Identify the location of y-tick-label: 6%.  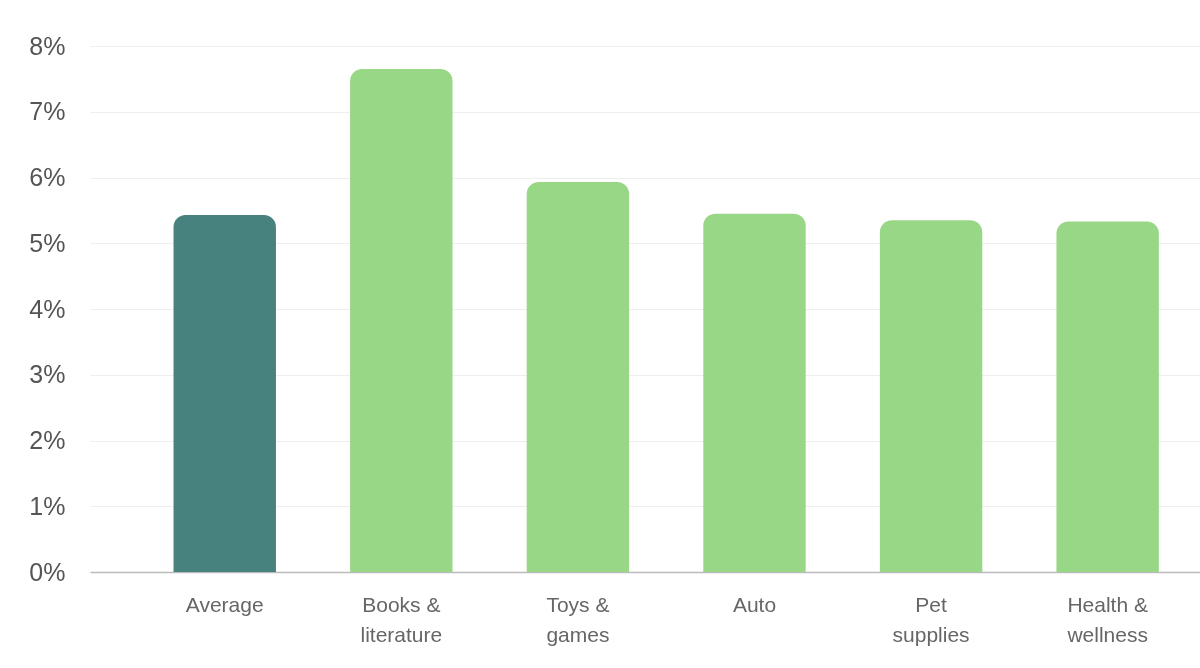
(47, 177).